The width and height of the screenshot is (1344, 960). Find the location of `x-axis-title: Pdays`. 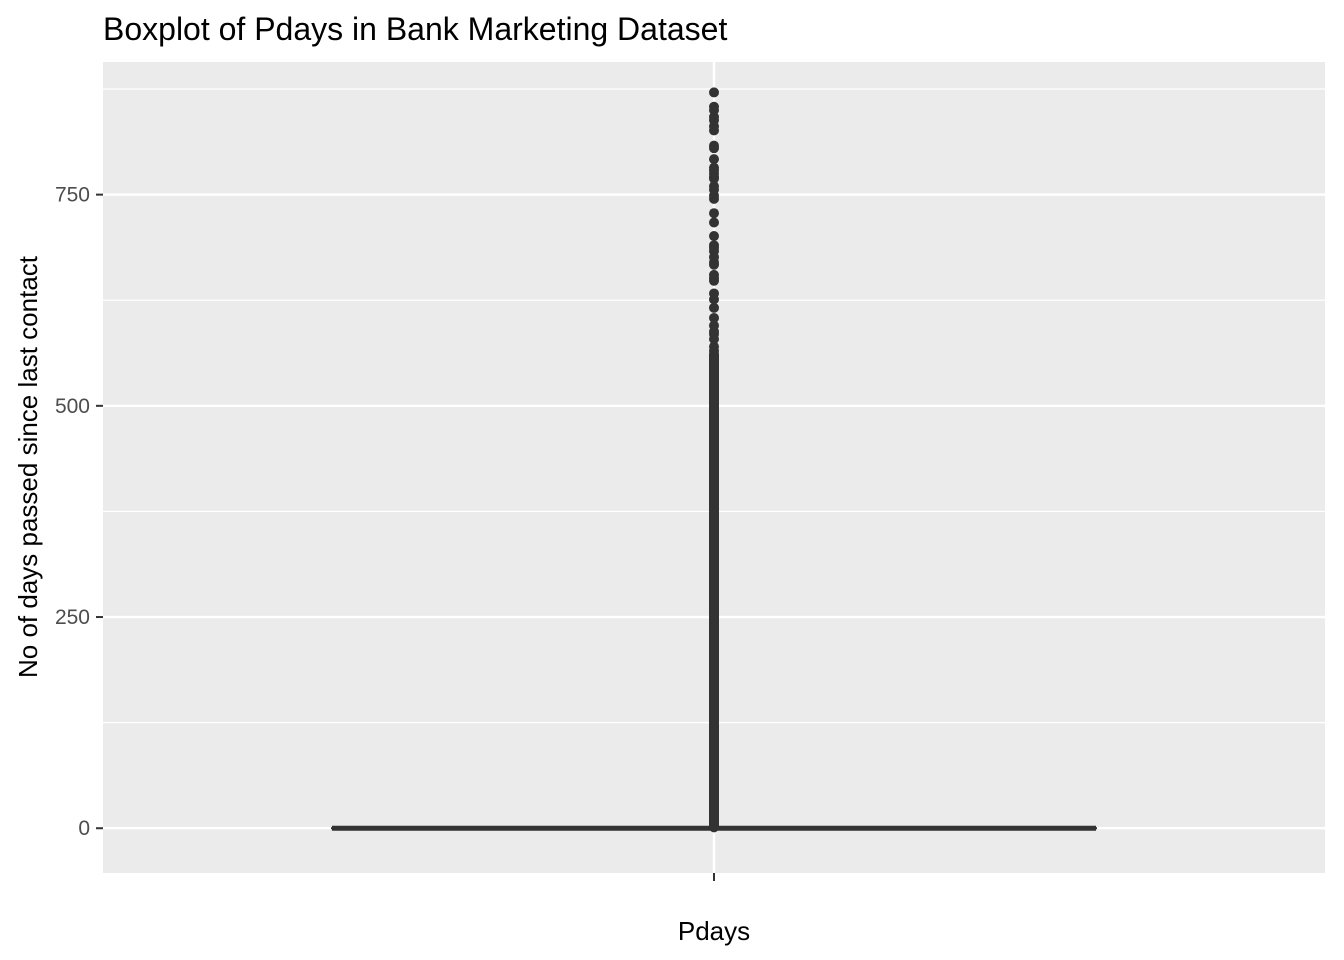

x-axis-title: Pdays is located at coordinates (714, 931).